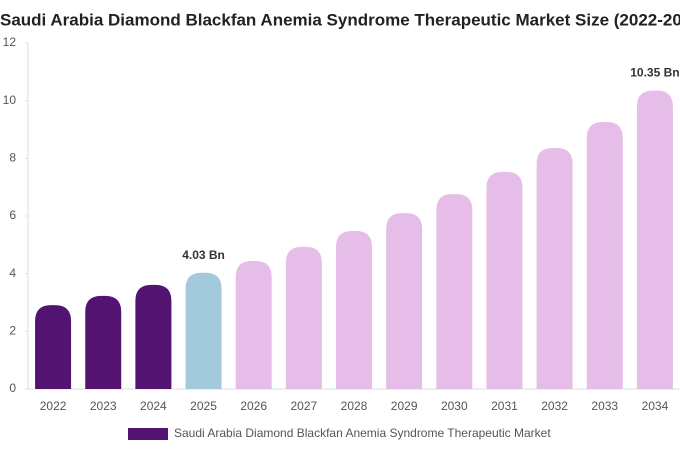 This screenshot has width=680, height=450. I want to click on x-tick-label: 2028, so click(354, 406).